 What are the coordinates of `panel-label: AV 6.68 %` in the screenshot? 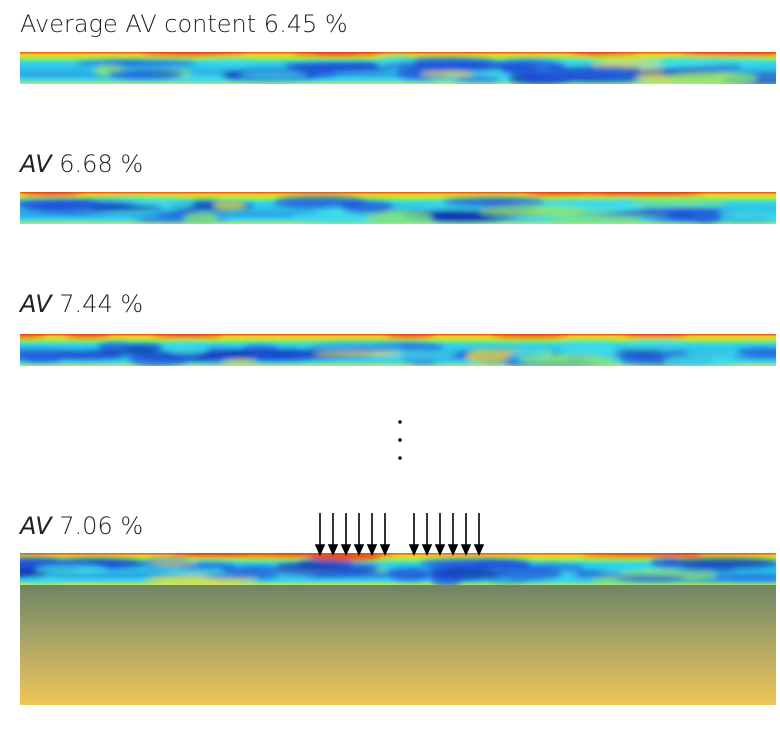 It's located at (81, 164).